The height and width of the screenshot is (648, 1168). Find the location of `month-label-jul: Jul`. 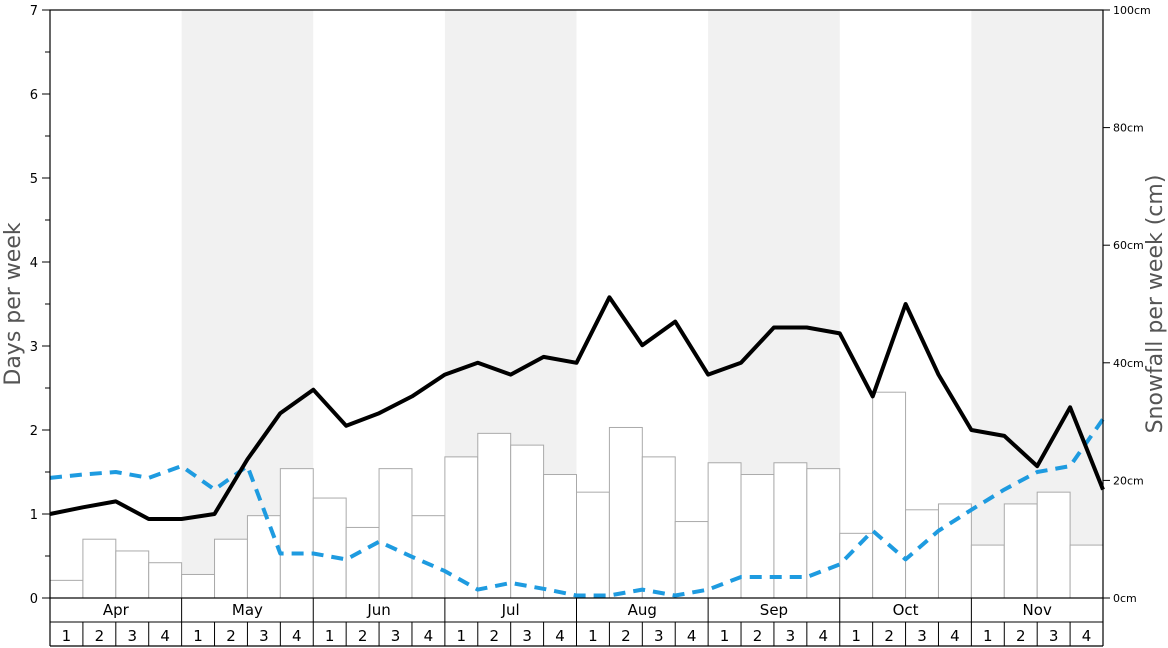

month-label-jul: Jul is located at coordinates (510, 610).